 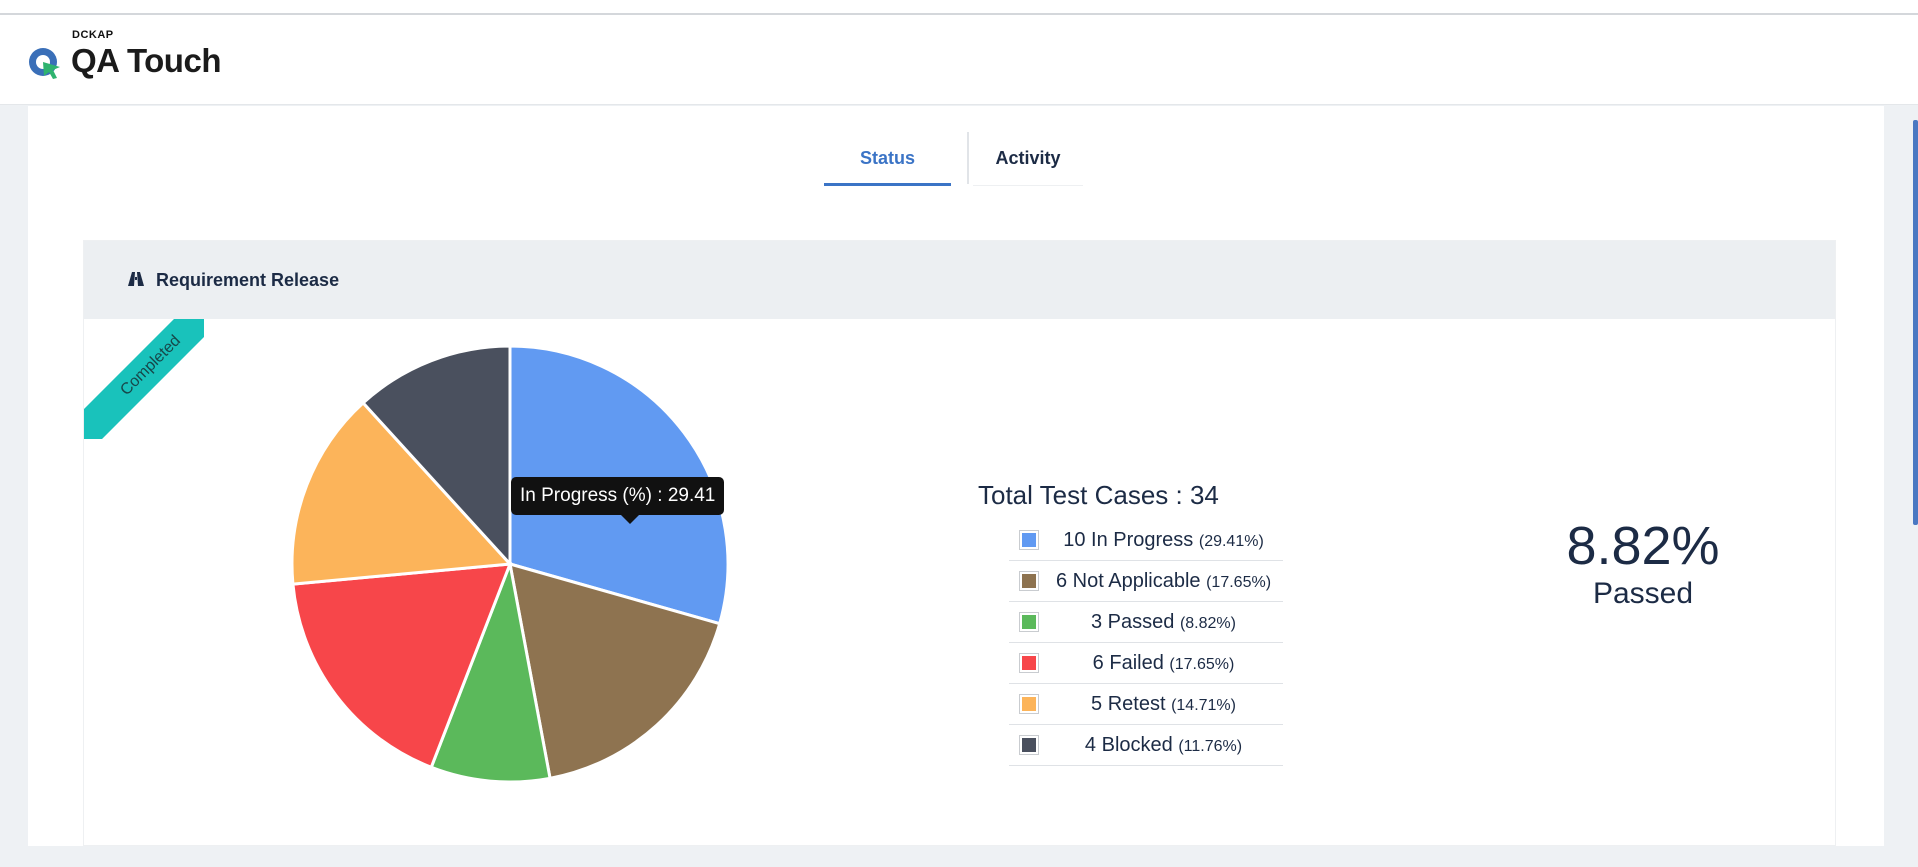 I want to click on status-ribbon: Completed, so click(x=144, y=379).